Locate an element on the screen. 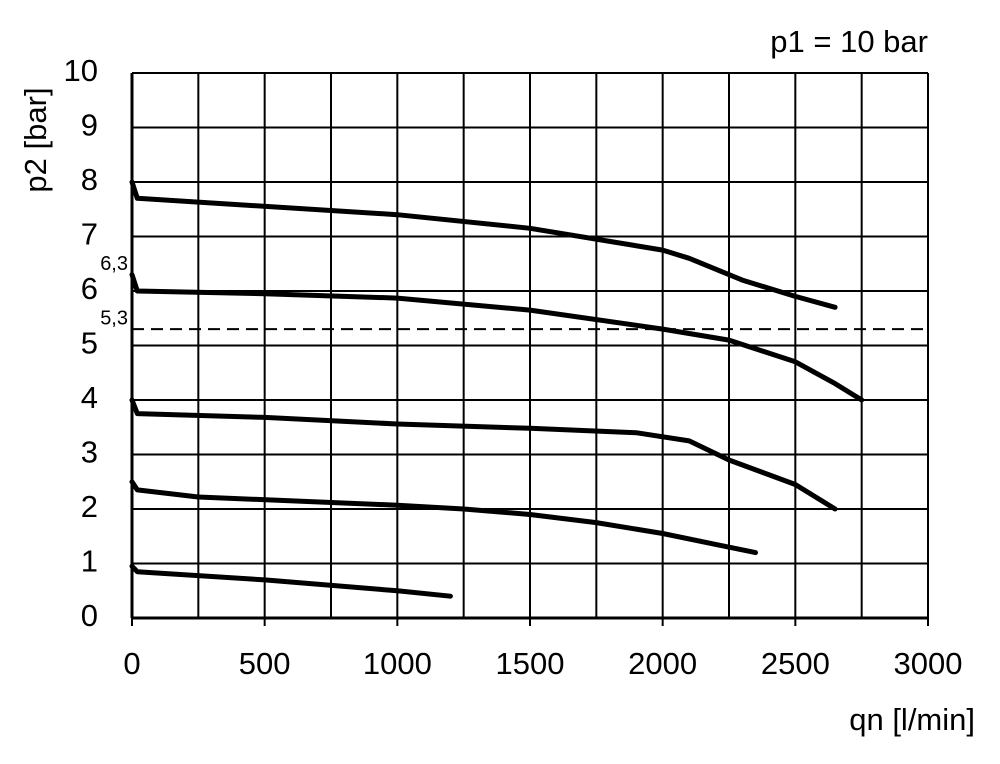 Image resolution: width=1000 pixels, height=764 pixels. y-tick-label: 5 is located at coordinates (89, 343).